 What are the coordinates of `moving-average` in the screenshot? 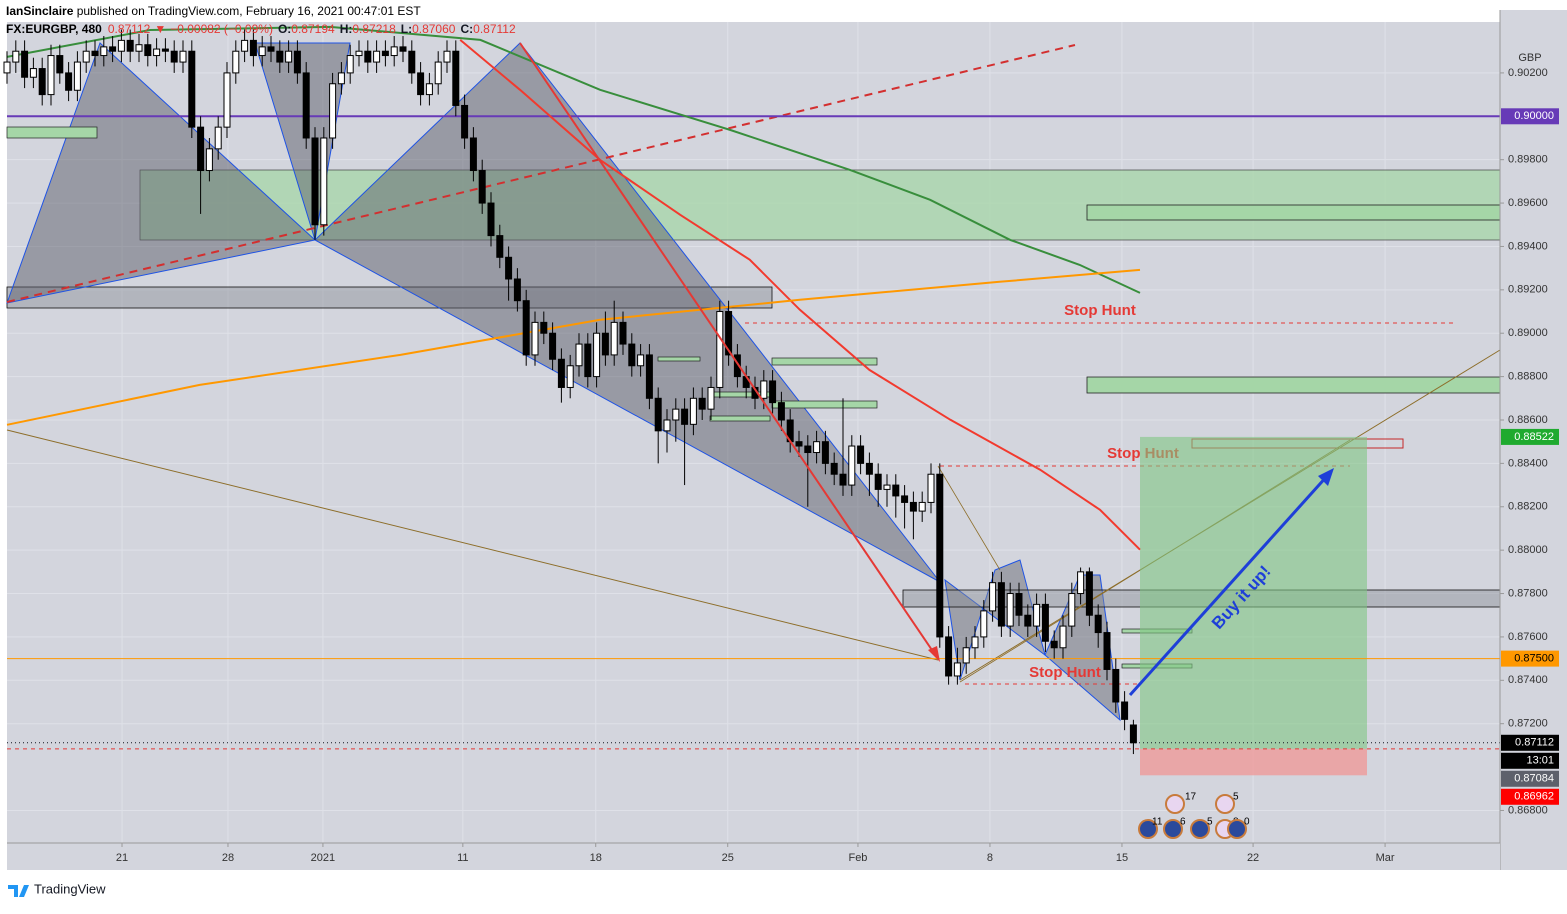 It's located at (573, 347).